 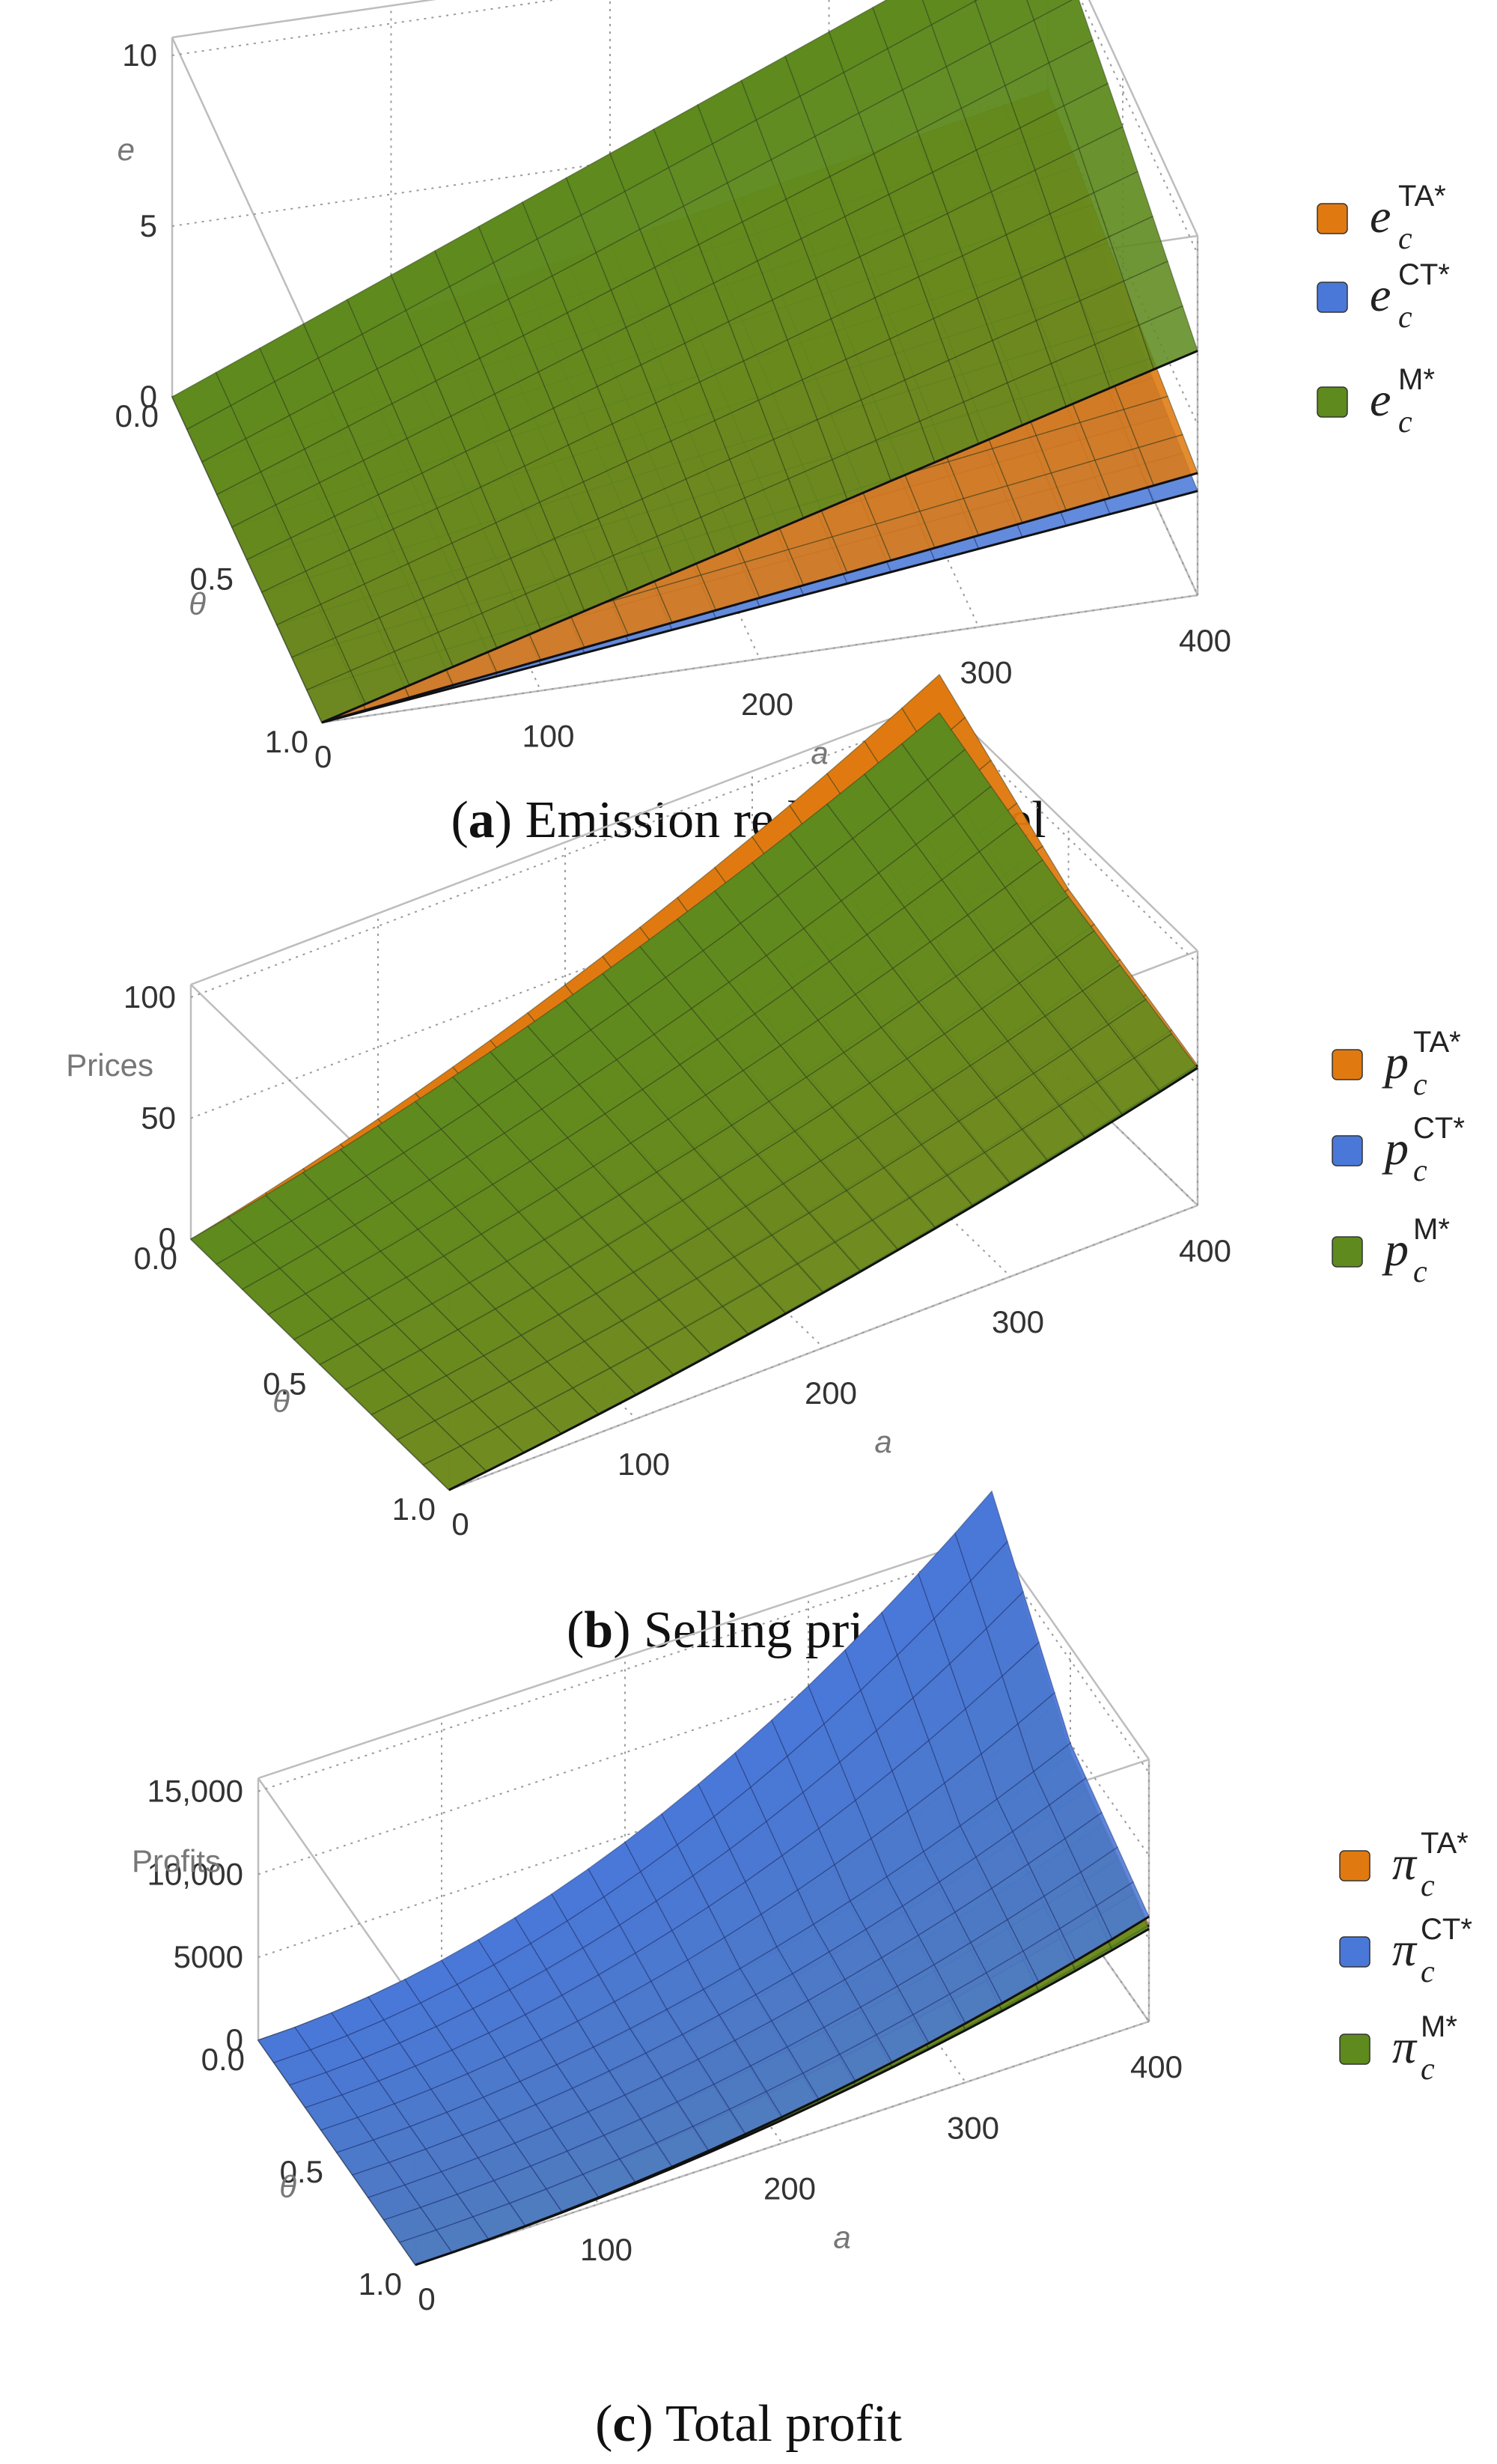 I want to click on legend-item-M: p c M*, so click(x=1391, y=1251).